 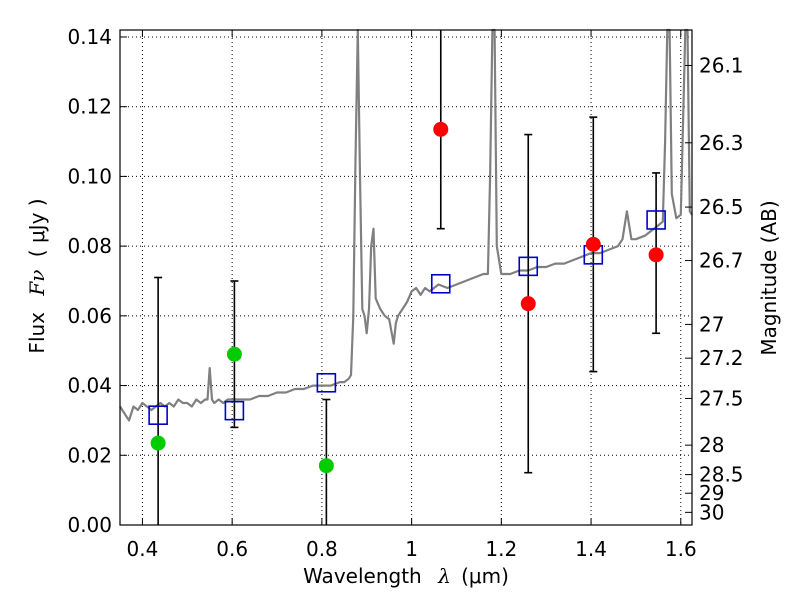 What do you see at coordinates (721, 207) in the screenshot?
I see `y2-tick-label: 26.5` at bounding box center [721, 207].